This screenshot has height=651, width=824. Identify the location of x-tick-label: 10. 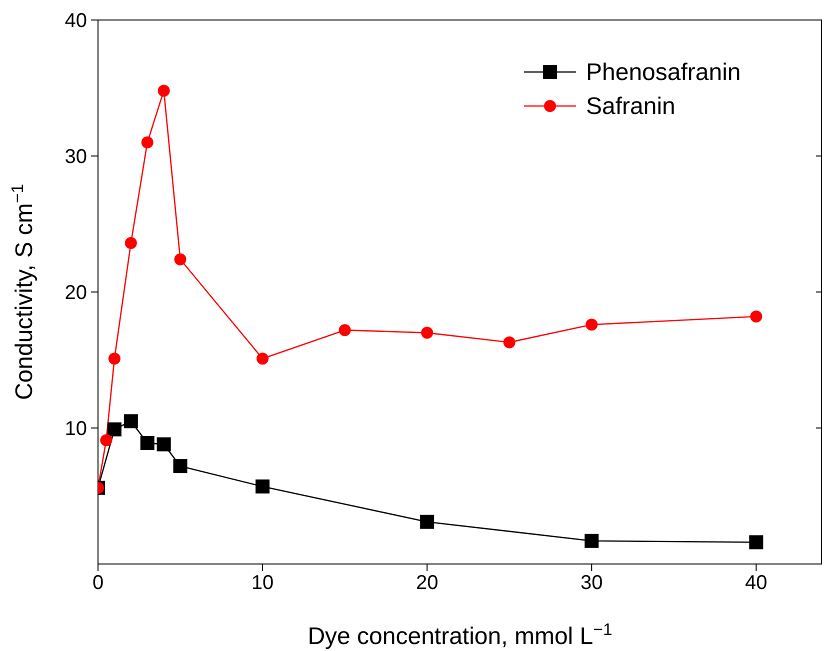
(262, 583).